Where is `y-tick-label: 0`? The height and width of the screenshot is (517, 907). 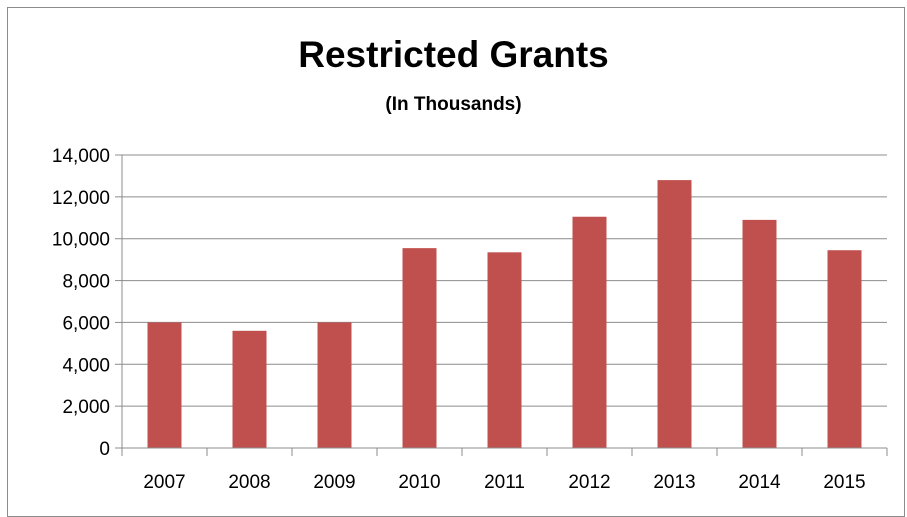
y-tick-label: 0 is located at coordinates (104, 449).